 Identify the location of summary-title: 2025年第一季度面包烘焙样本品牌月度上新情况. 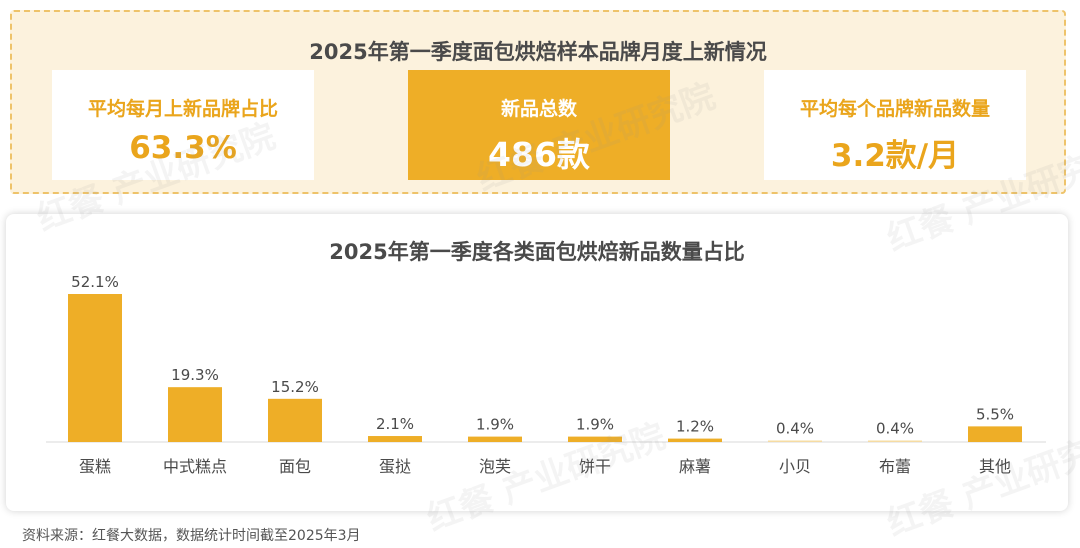
(538, 52).